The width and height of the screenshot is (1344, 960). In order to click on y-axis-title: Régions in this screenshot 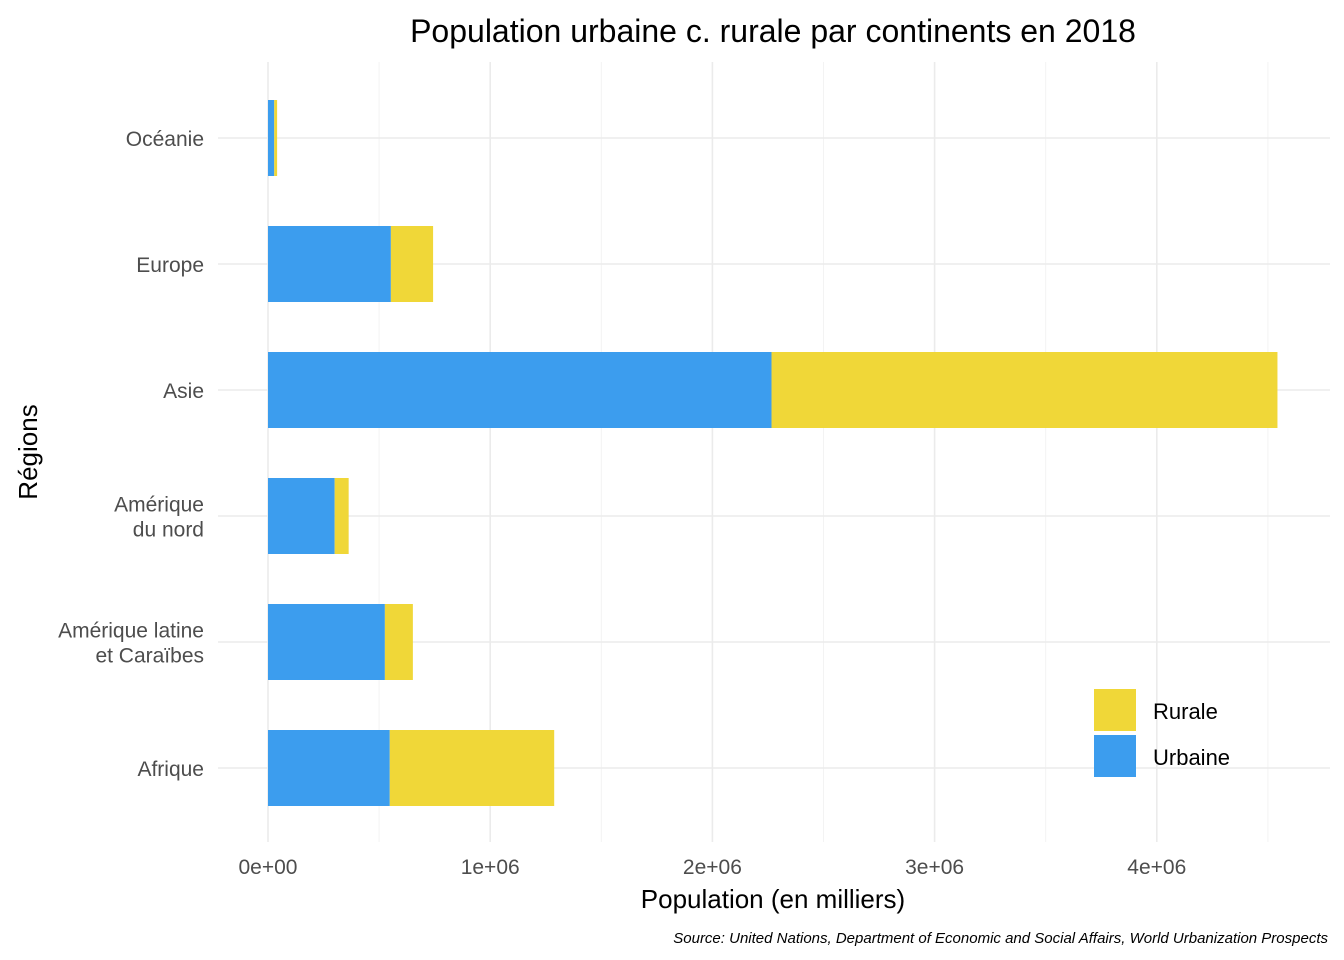, I will do `click(28, 451)`.